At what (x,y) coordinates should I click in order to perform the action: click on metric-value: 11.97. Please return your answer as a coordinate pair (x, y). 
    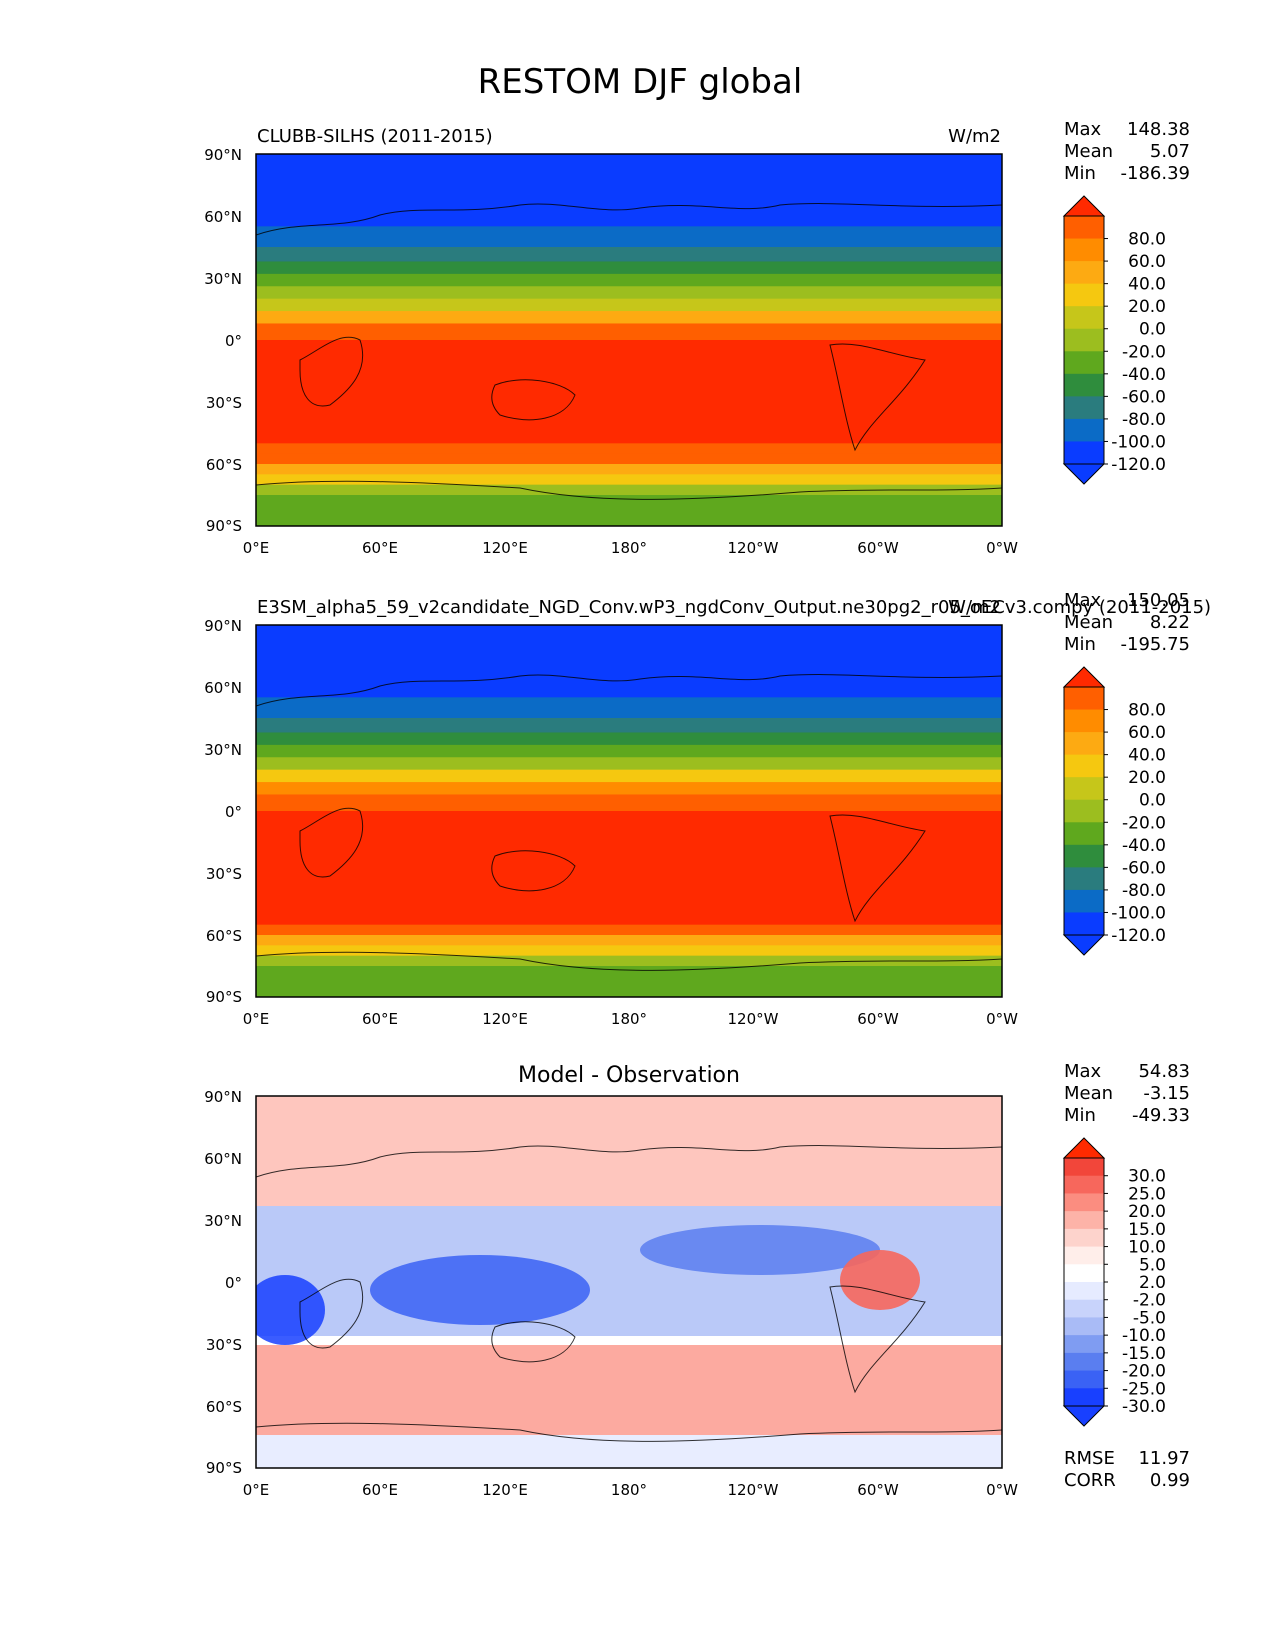
    Looking at the image, I should click on (1164, 1458).